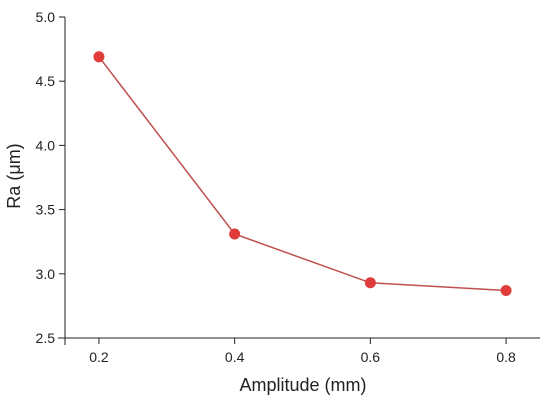 The width and height of the screenshot is (550, 407). I want to click on y-tick-label: 4.0, so click(46, 145).